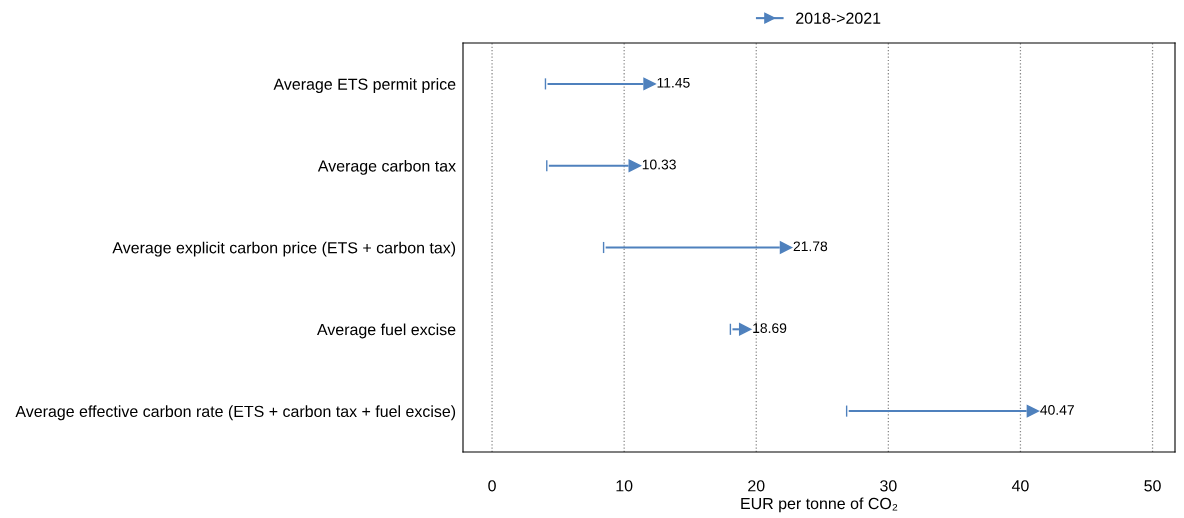 The image size is (1184, 518). I want to click on data-label: 11.45, so click(673, 82).